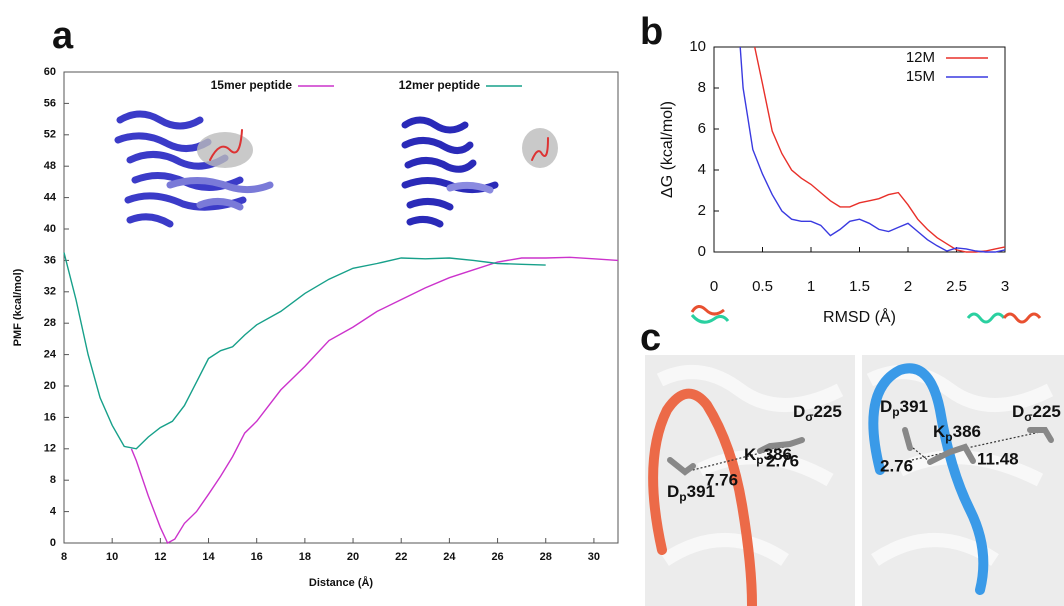  Describe the element at coordinates (50, 229) in the screenshot. I see `y-tick-label: 40` at that location.